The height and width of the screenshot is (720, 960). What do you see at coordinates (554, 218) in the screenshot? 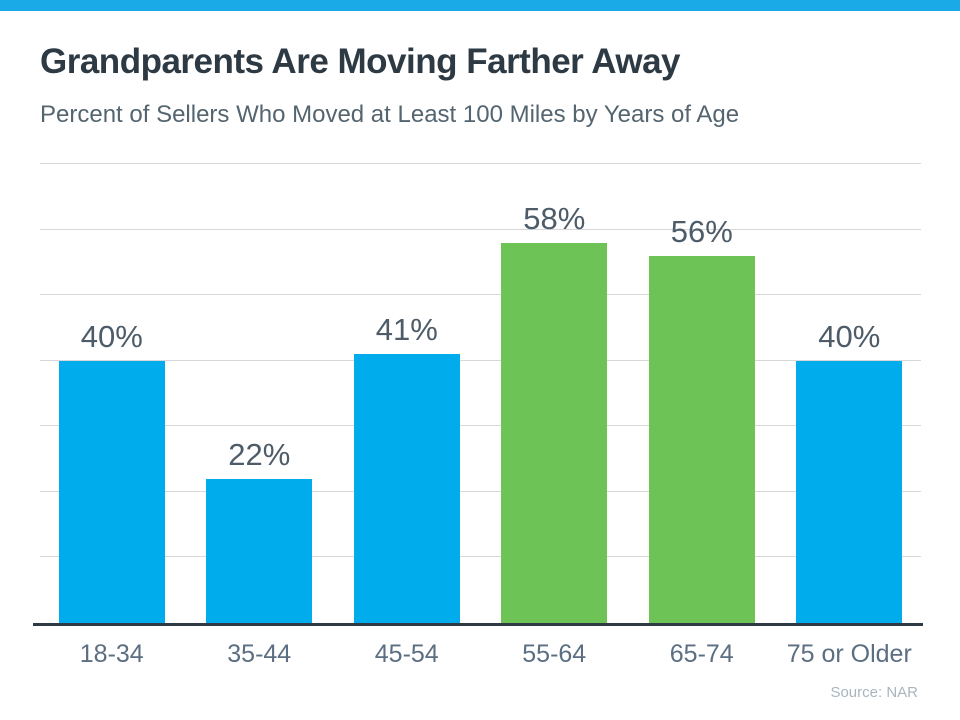
I see `bar-value-label: 58%` at bounding box center [554, 218].